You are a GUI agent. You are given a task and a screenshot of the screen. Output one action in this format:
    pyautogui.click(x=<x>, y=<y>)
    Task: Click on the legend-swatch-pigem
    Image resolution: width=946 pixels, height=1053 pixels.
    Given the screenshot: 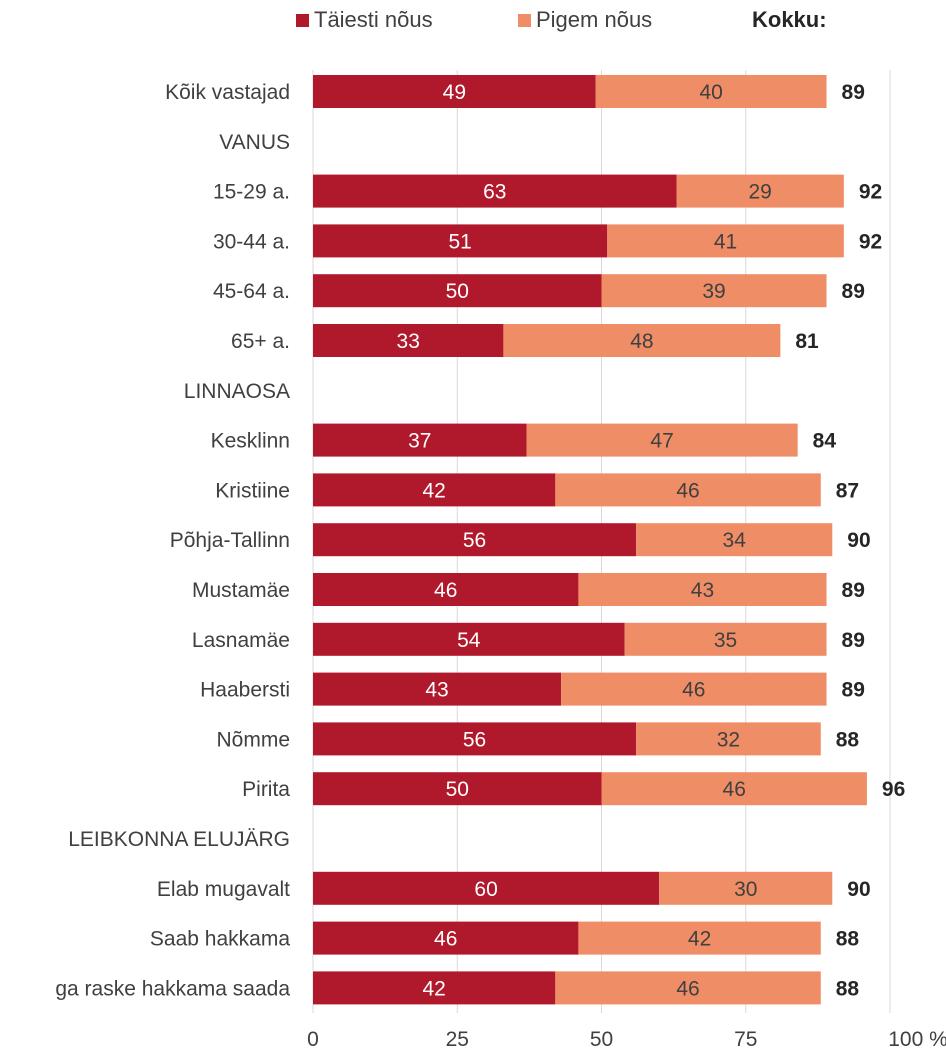 What is the action you would take?
    pyautogui.click(x=524, y=20)
    